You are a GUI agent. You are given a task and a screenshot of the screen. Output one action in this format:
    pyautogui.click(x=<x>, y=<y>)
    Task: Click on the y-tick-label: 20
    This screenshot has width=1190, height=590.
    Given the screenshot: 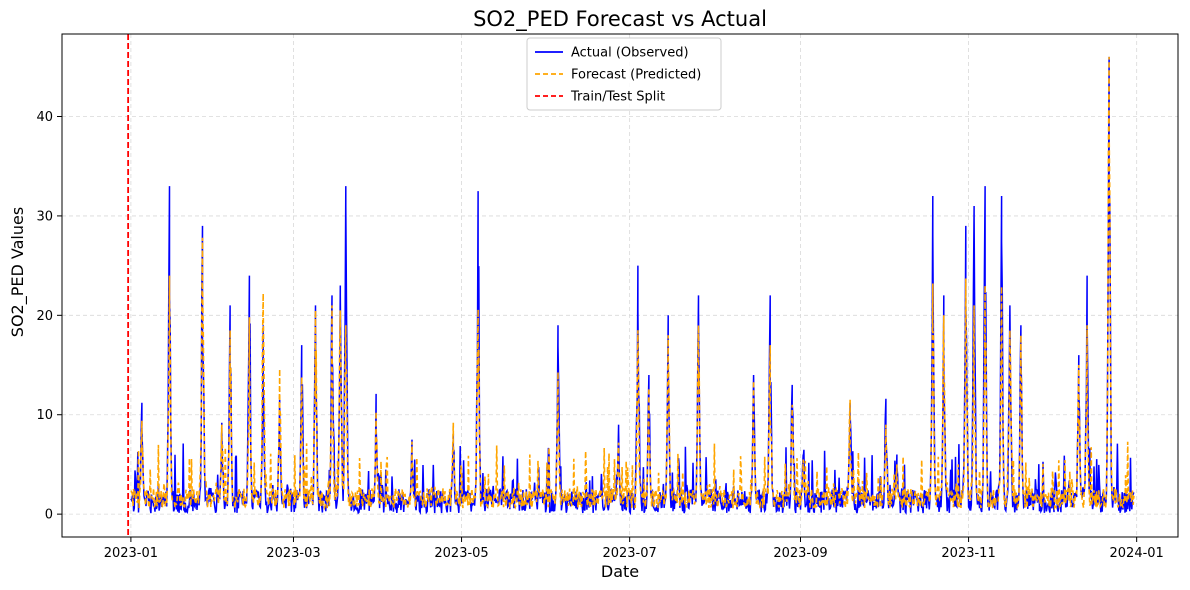 What is the action you would take?
    pyautogui.click(x=44, y=316)
    